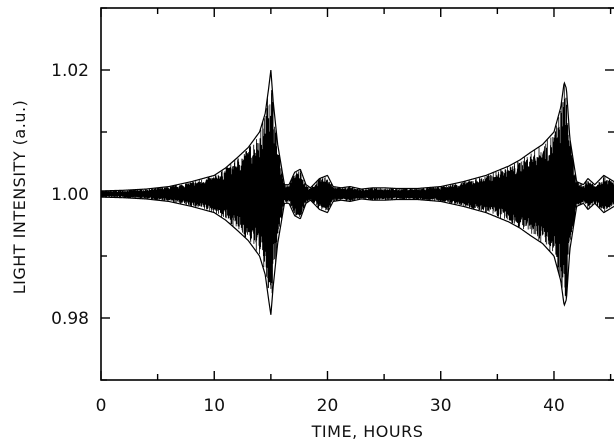 The height and width of the screenshot is (444, 614). What do you see at coordinates (367, 431) in the screenshot?
I see `x-axis-title: TIME, HOURS` at bounding box center [367, 431].